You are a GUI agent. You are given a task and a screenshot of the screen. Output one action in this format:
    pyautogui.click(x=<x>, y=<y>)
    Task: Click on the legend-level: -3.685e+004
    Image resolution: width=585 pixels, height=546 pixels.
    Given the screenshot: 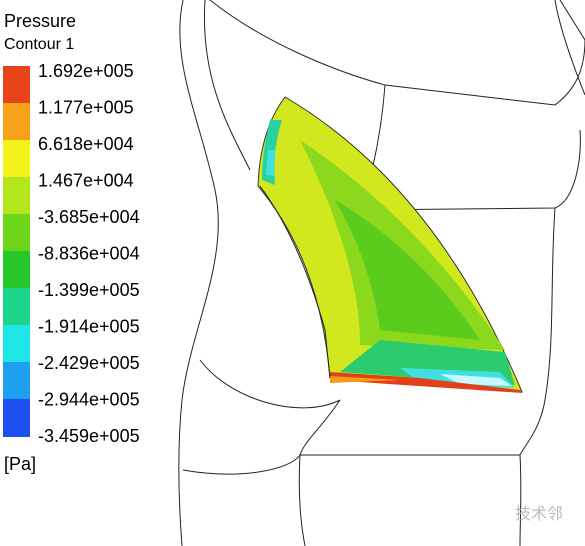 What is the action you would take?
    pyautogui.click(x=89, y=217)
    